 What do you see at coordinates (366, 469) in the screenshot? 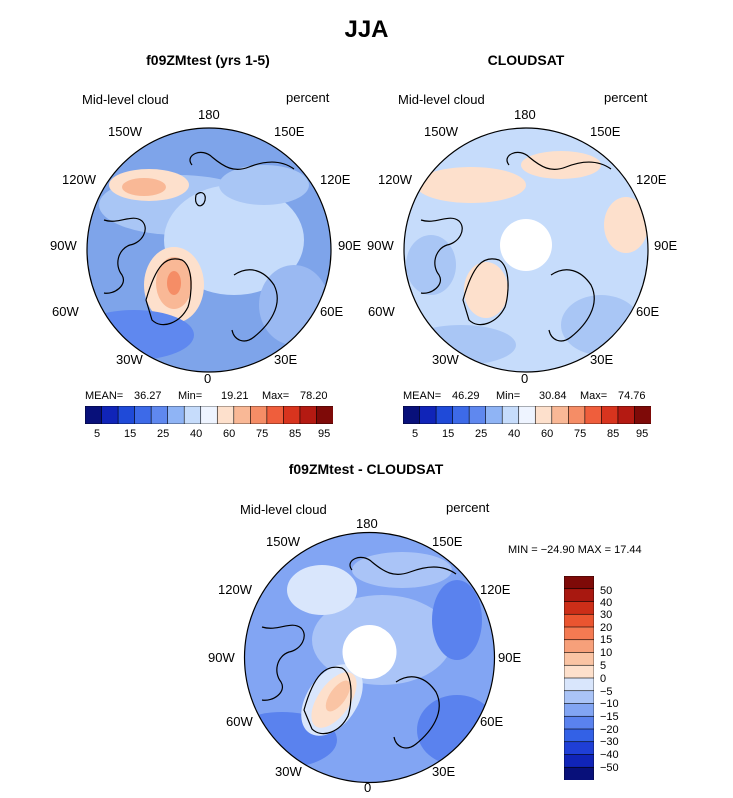
I see `panel3-title: f09ZMtest - CLOUDSAT` at bounding box center [366, 469].